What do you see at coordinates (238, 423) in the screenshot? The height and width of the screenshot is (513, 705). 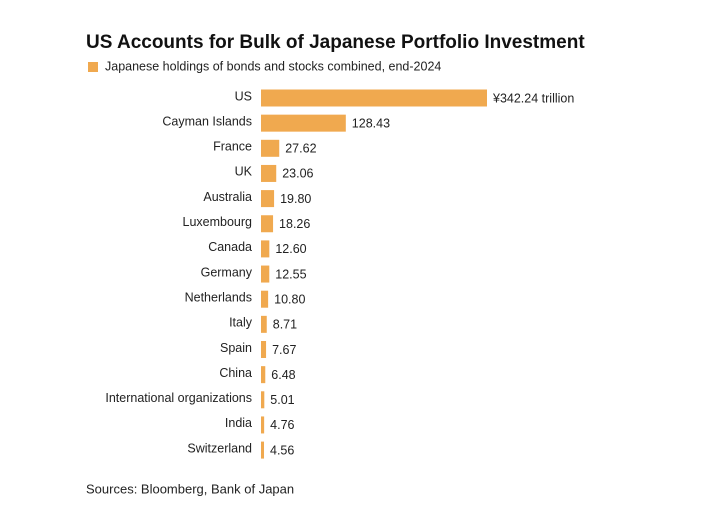 I see `category-label: India` at bounding box center [238, 423].